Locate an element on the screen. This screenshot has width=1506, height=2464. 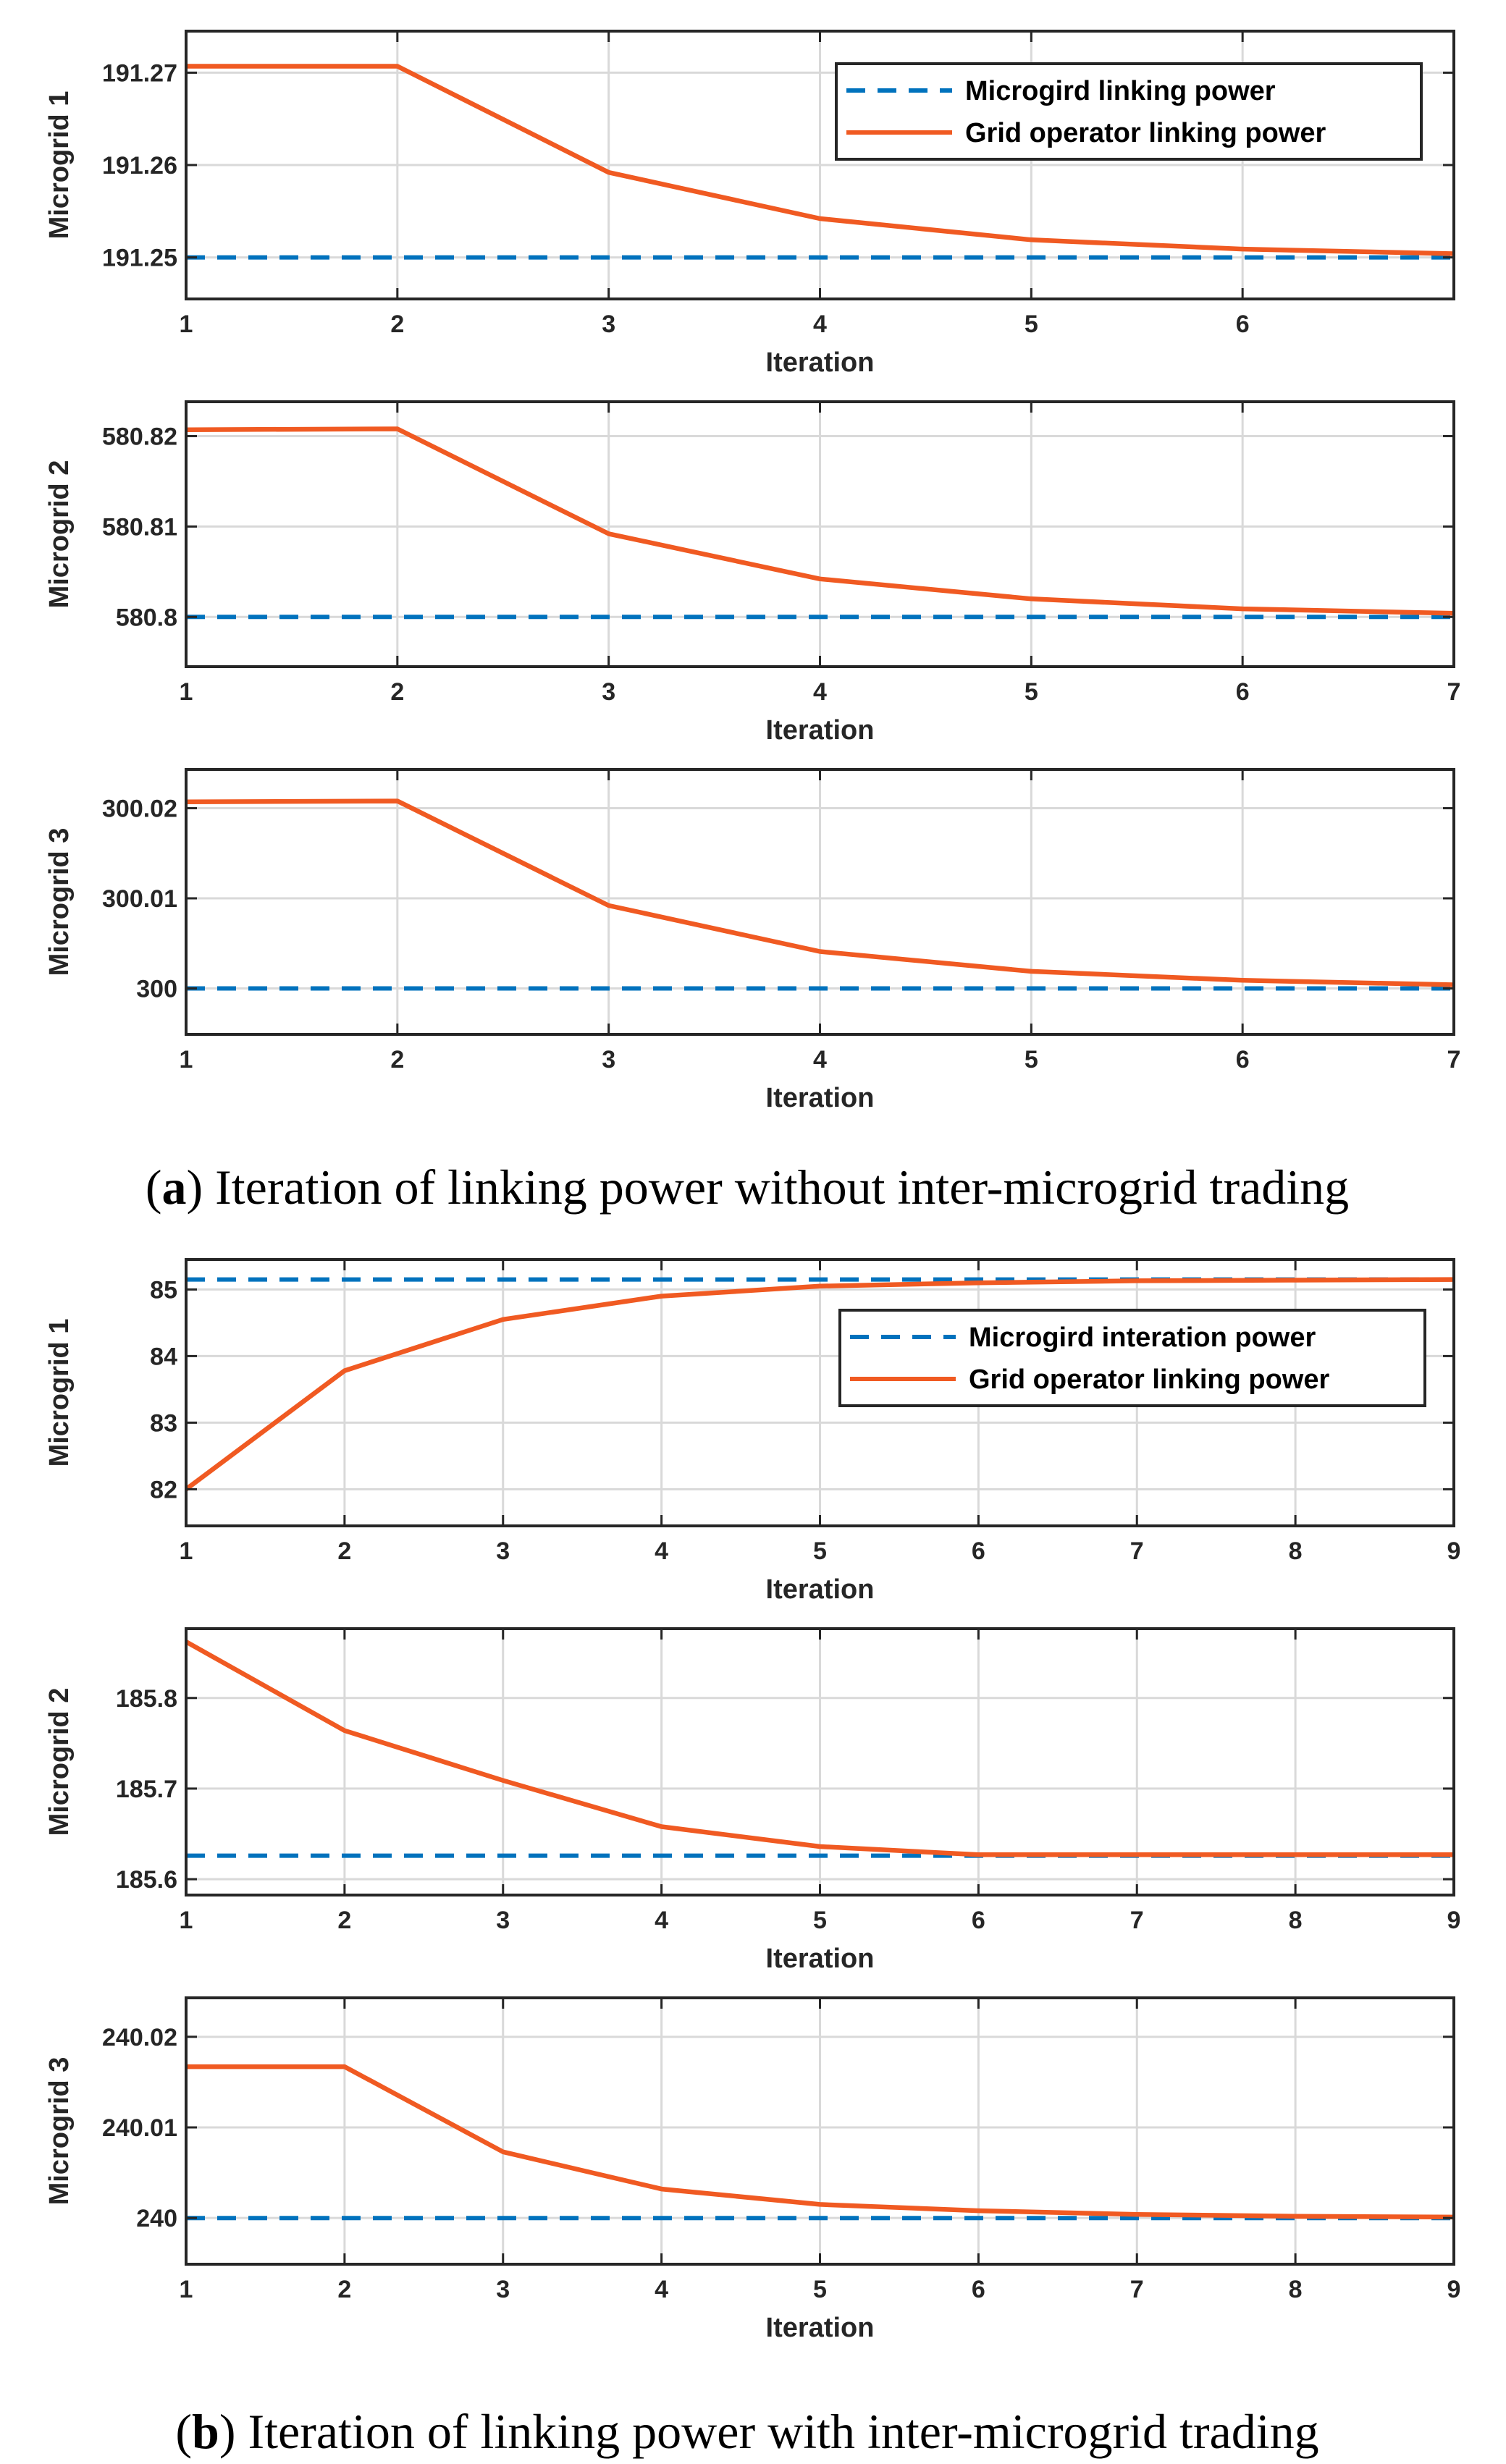
y-tick-label: 191.25 is located at coordinates (139, 258).